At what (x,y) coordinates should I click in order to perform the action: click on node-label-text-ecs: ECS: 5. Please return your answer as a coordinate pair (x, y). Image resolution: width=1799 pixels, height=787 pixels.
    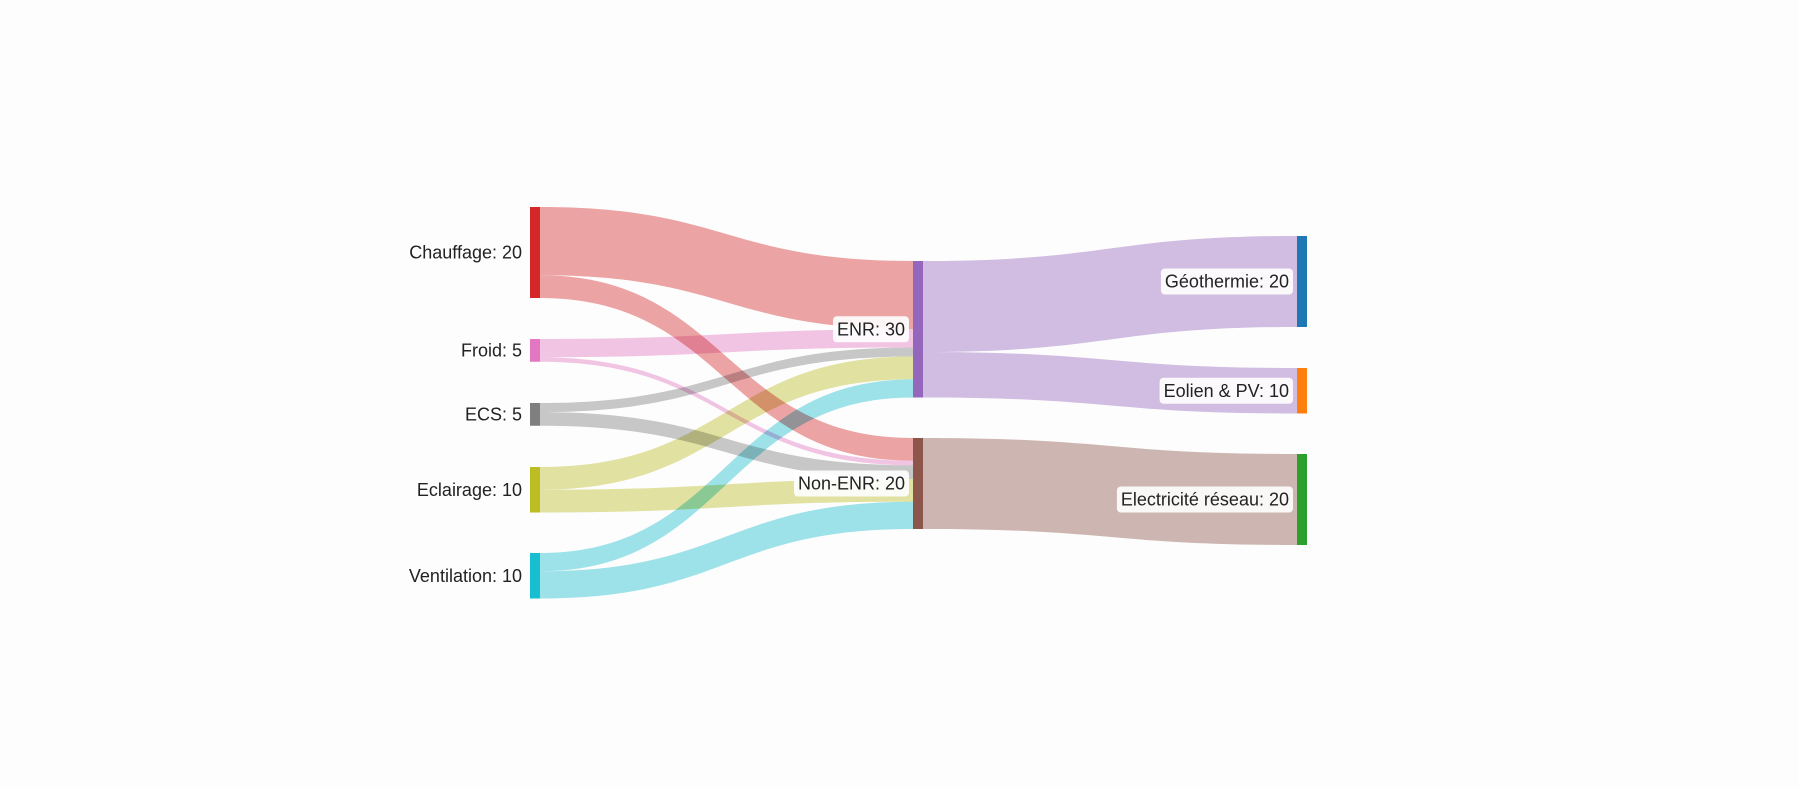
    Looking at the image, I should click on (493, 414).